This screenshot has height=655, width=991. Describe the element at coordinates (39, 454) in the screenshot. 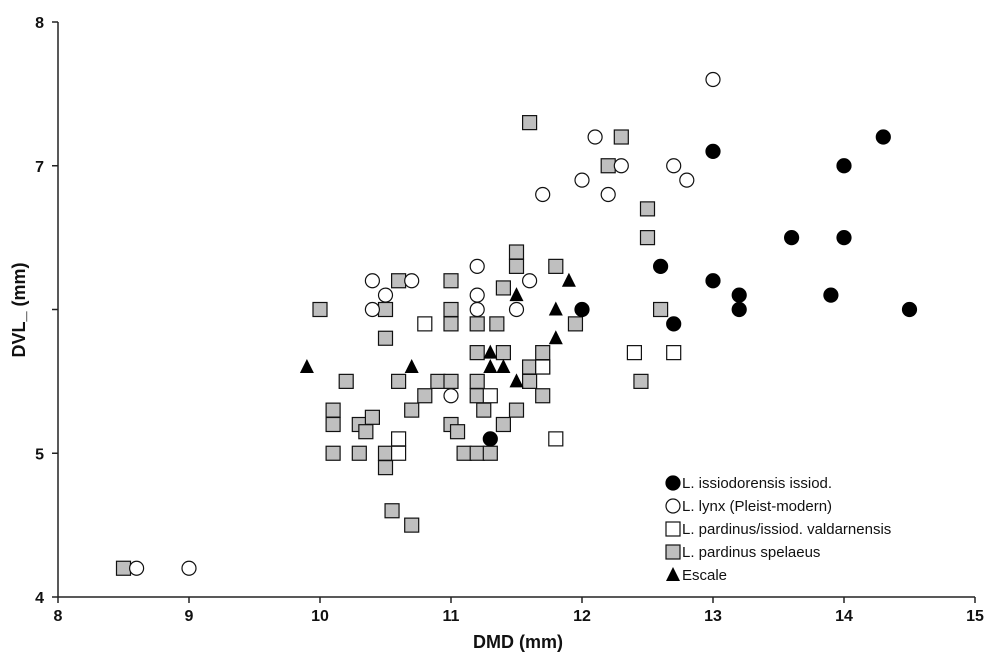

I see `y-tick-label: 5` at that location.